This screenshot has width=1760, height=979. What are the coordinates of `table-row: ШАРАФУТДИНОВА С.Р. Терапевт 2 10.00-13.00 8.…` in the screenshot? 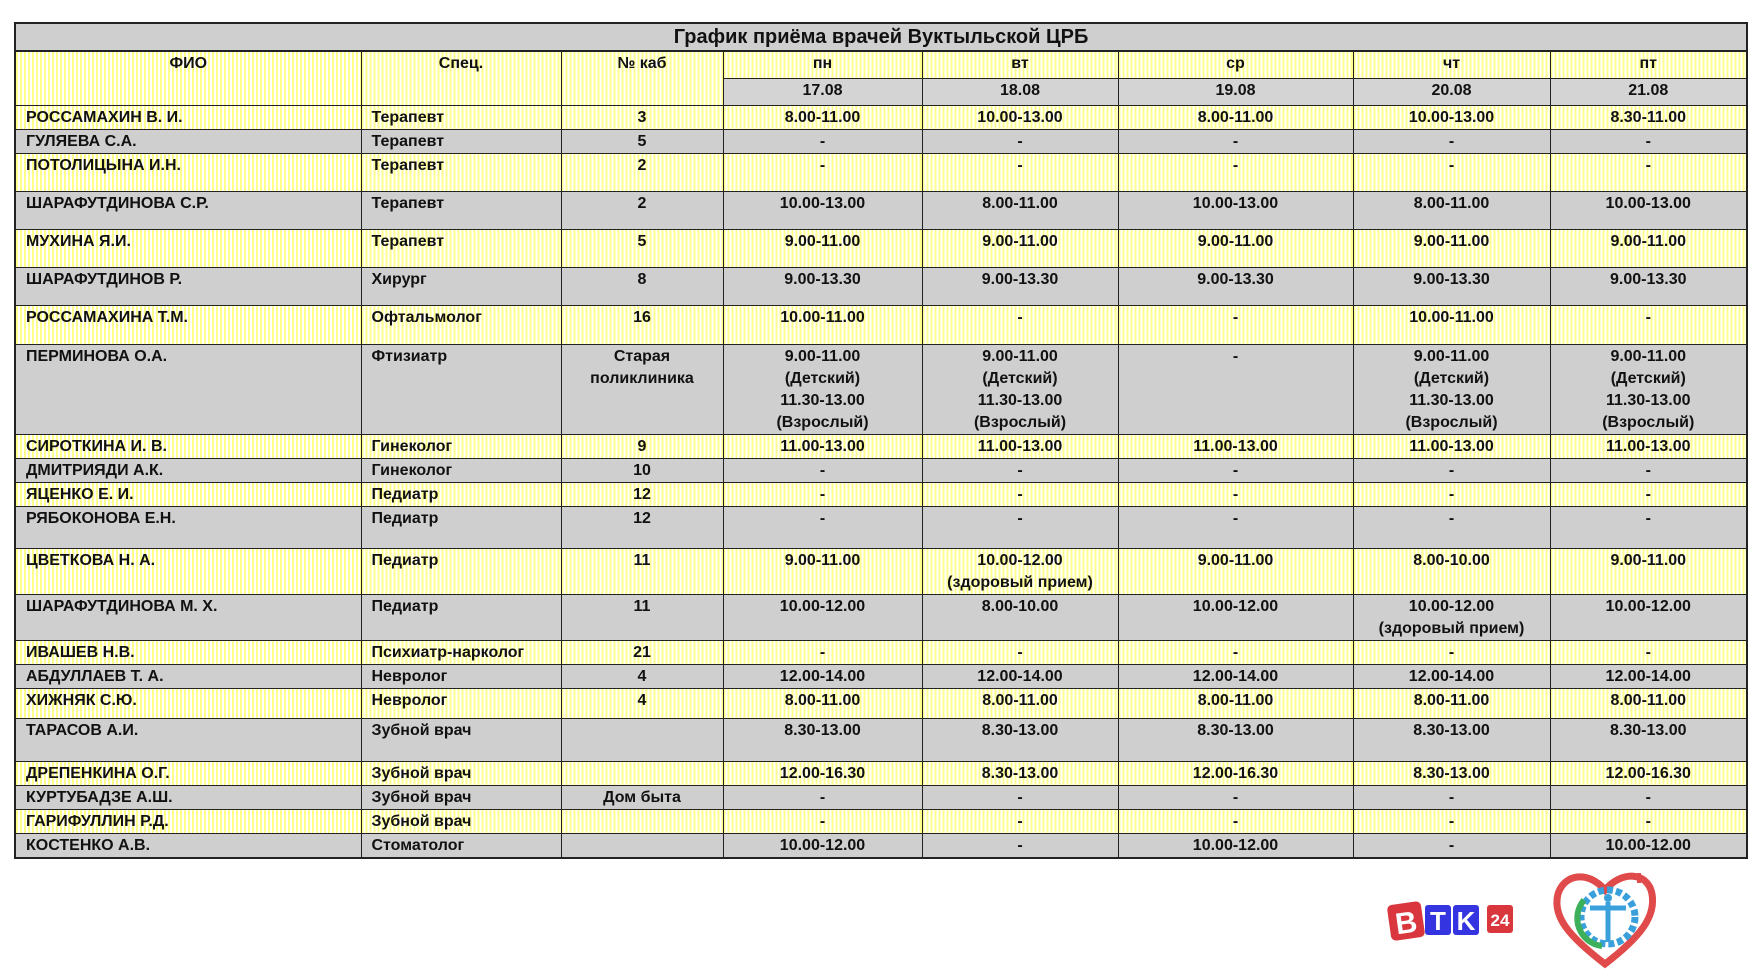 It's located at (881, 210).